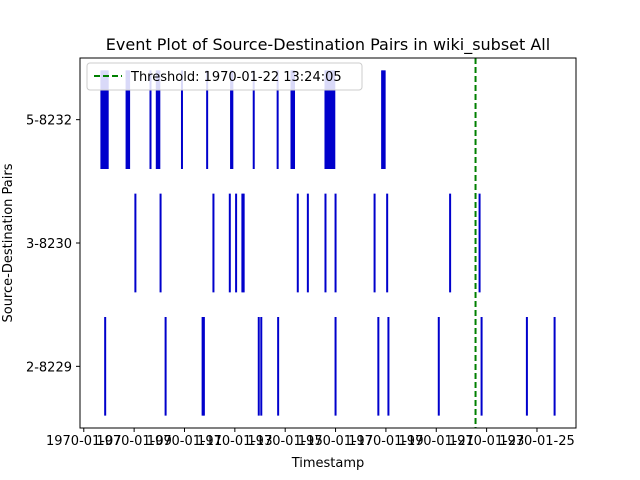 This screenshot has width=640, height=480. What do you see at coordinates (328, 463) in the screenshot?
I see `x-axis-label: Timestamp` at bounding box center [328, 463].